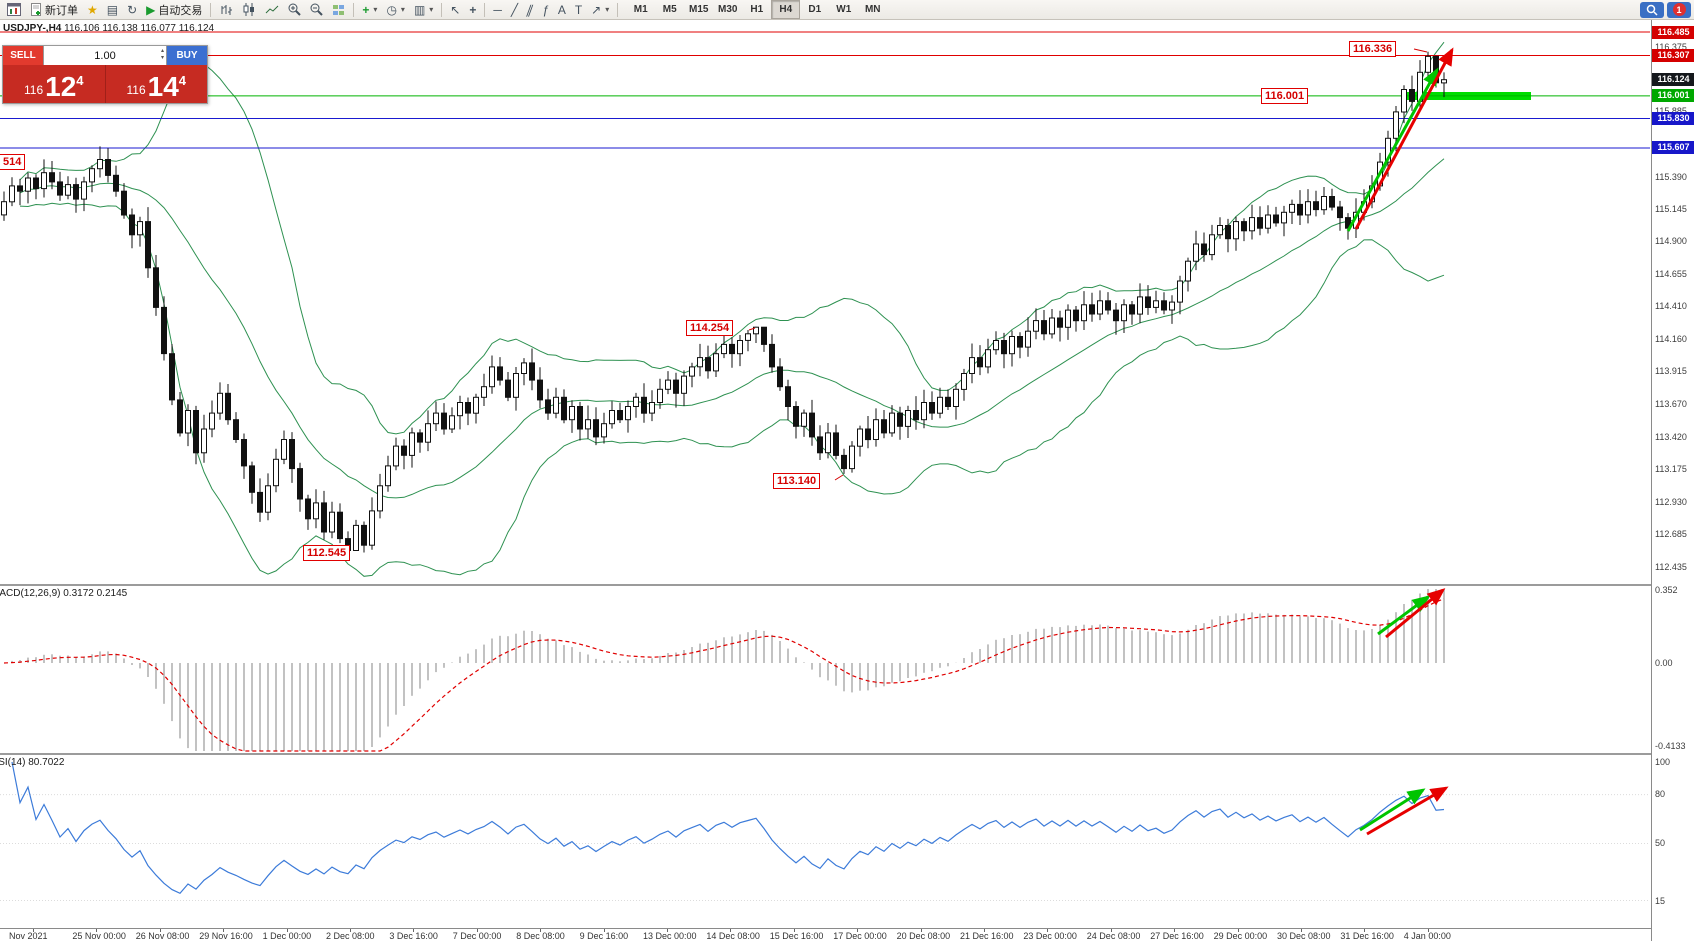 The width and height of the screenshot is (1694, 941). I want to click on price-tick: 113.175, so click(1671, 469).